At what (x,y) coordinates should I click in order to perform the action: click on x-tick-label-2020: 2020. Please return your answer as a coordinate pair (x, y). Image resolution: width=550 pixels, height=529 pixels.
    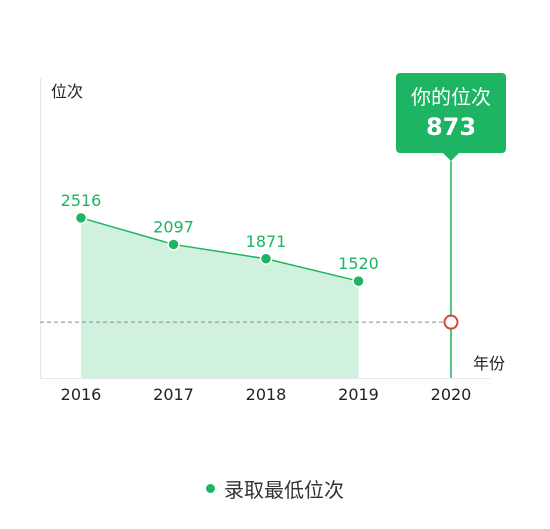
    Looking at the image, I should click on (451, 394).